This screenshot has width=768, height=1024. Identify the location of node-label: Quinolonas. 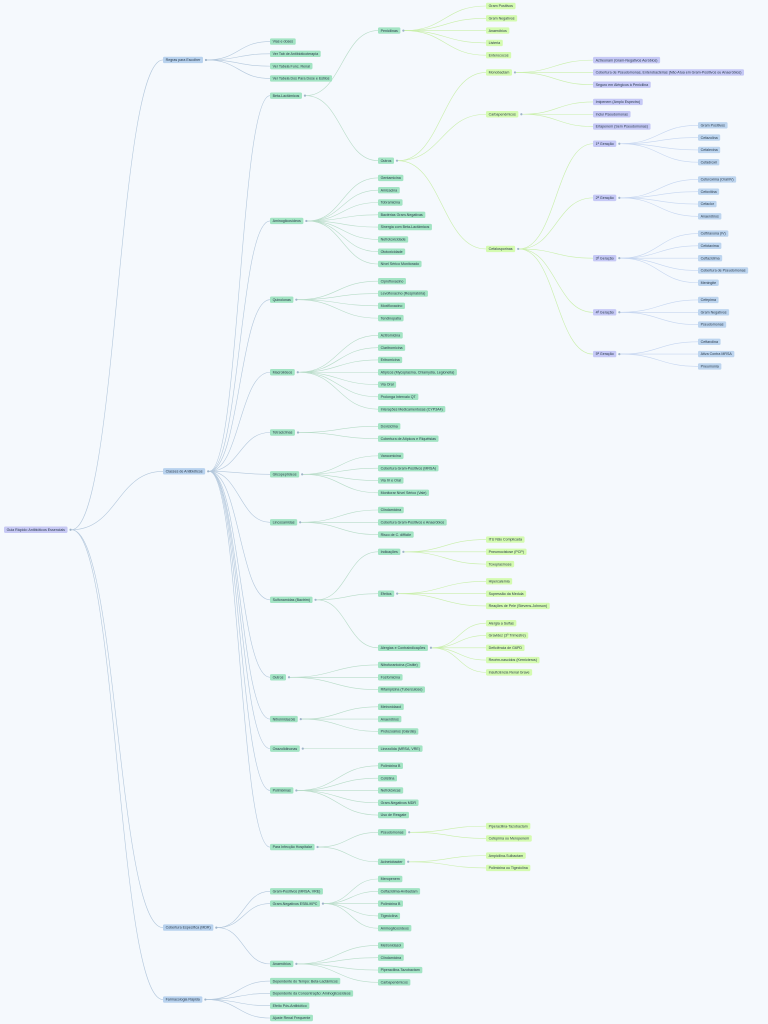
(282, 300).